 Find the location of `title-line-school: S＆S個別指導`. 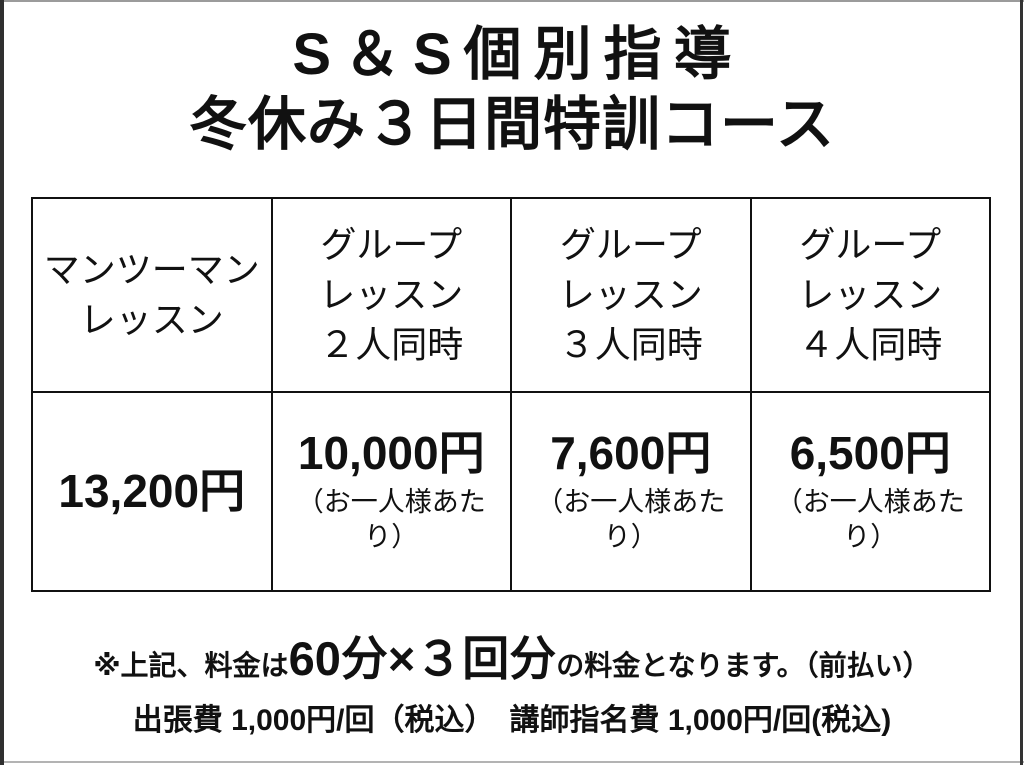

title-line-school: S＆S個別指導 is located at coordinates (518, 54).